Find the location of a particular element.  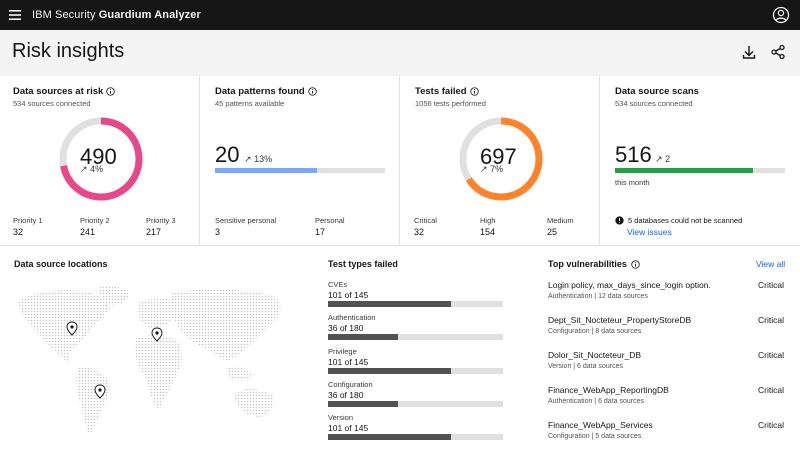

scan-warning-text: 5 databases could not be scanned is located at coordinates (685, 220).